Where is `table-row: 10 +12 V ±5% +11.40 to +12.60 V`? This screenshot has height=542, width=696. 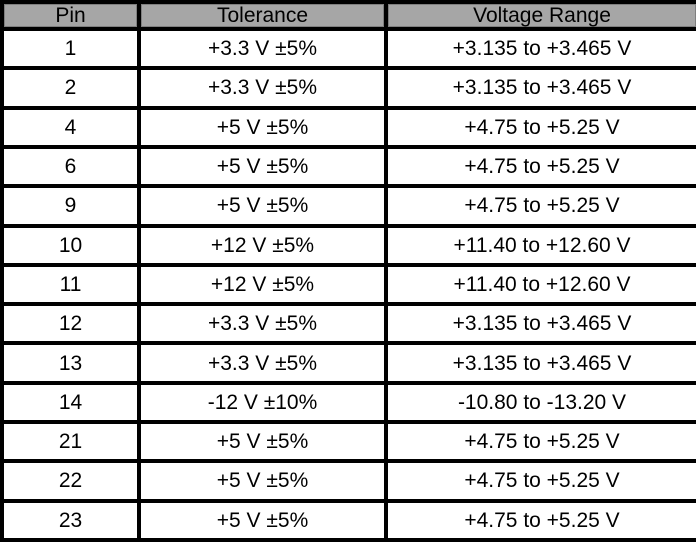
table-row: 10 +12 V ±5% +11.40 to +12.60 V is located at coordinates (348, 245).